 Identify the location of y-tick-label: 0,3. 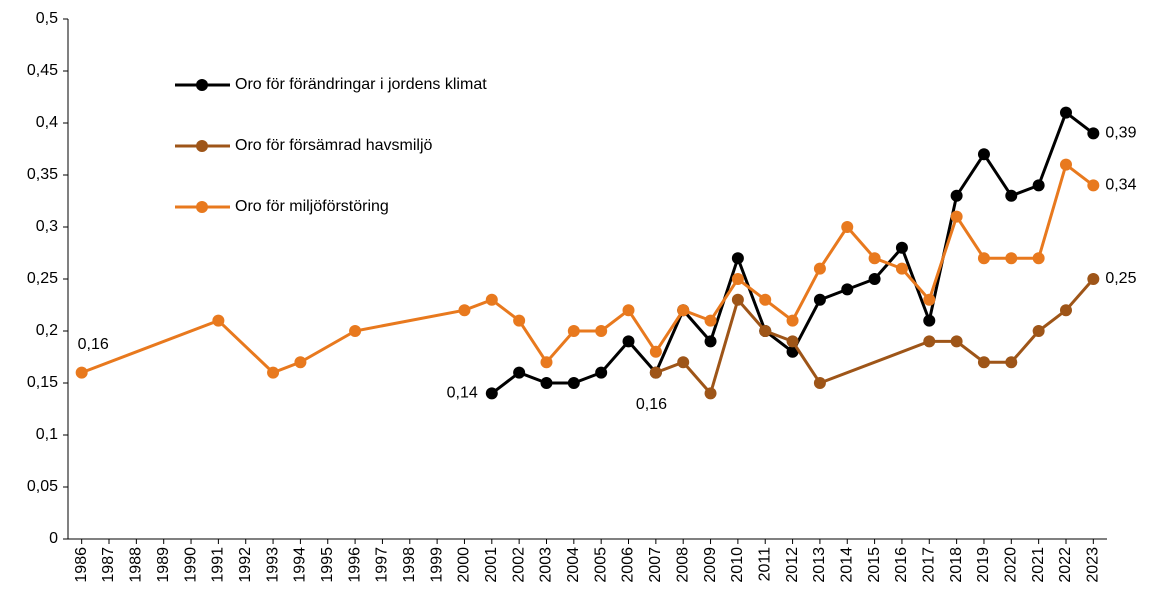
(47, 226).